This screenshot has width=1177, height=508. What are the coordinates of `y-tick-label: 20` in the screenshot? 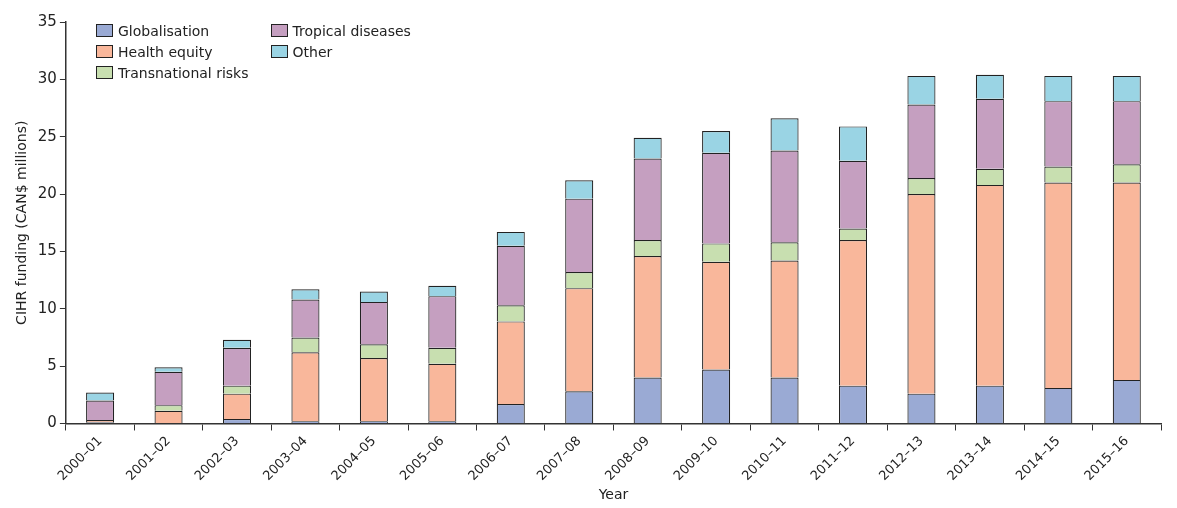 It's located at (47, 192).